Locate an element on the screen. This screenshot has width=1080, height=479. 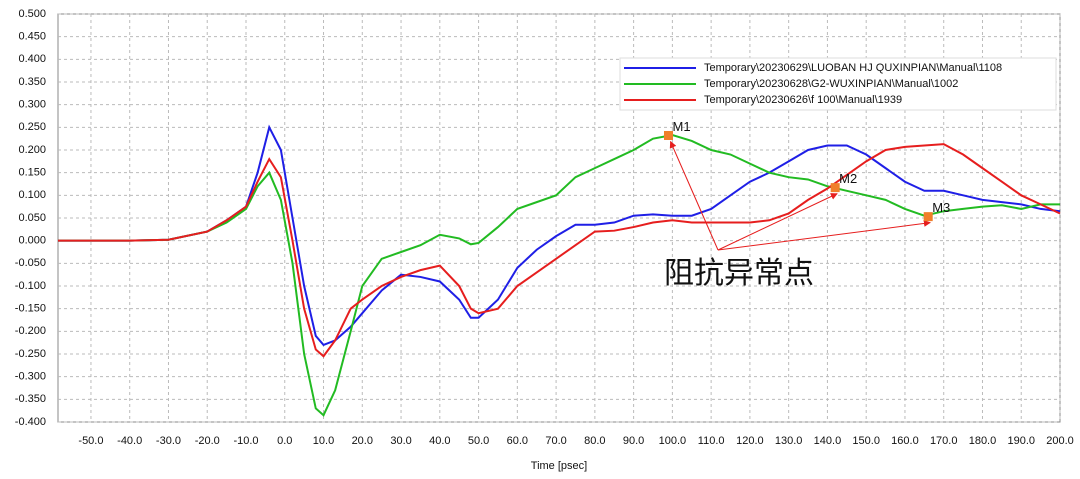
x-tick-label: 50.0 is located at coordinates (478, 441).